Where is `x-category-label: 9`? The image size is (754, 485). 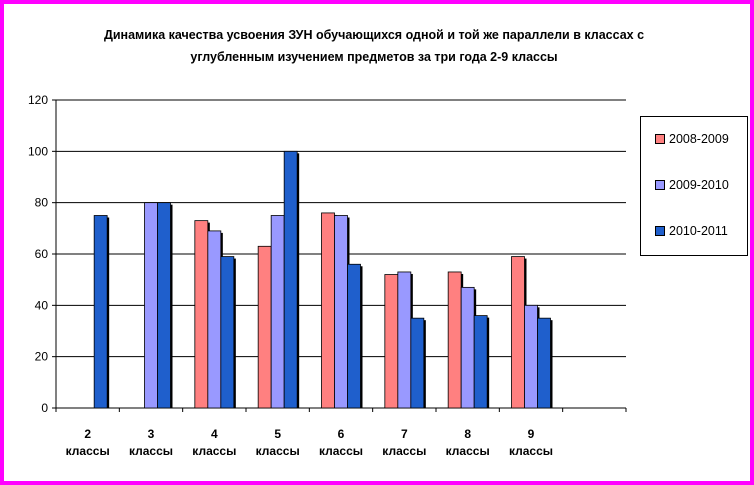 x-category-label: 9 is located at coordinates (531, 434).